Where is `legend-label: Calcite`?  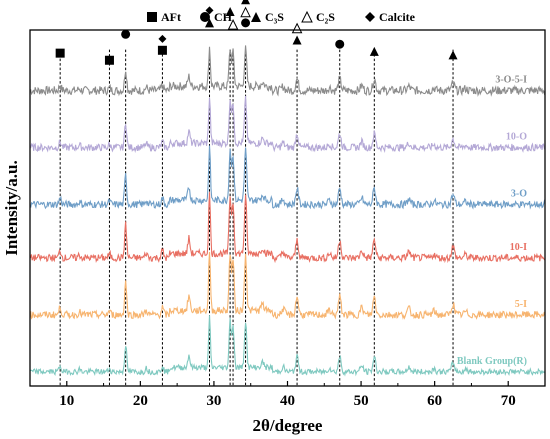
legend-label: Calcite is located at coordinates (397, 17).